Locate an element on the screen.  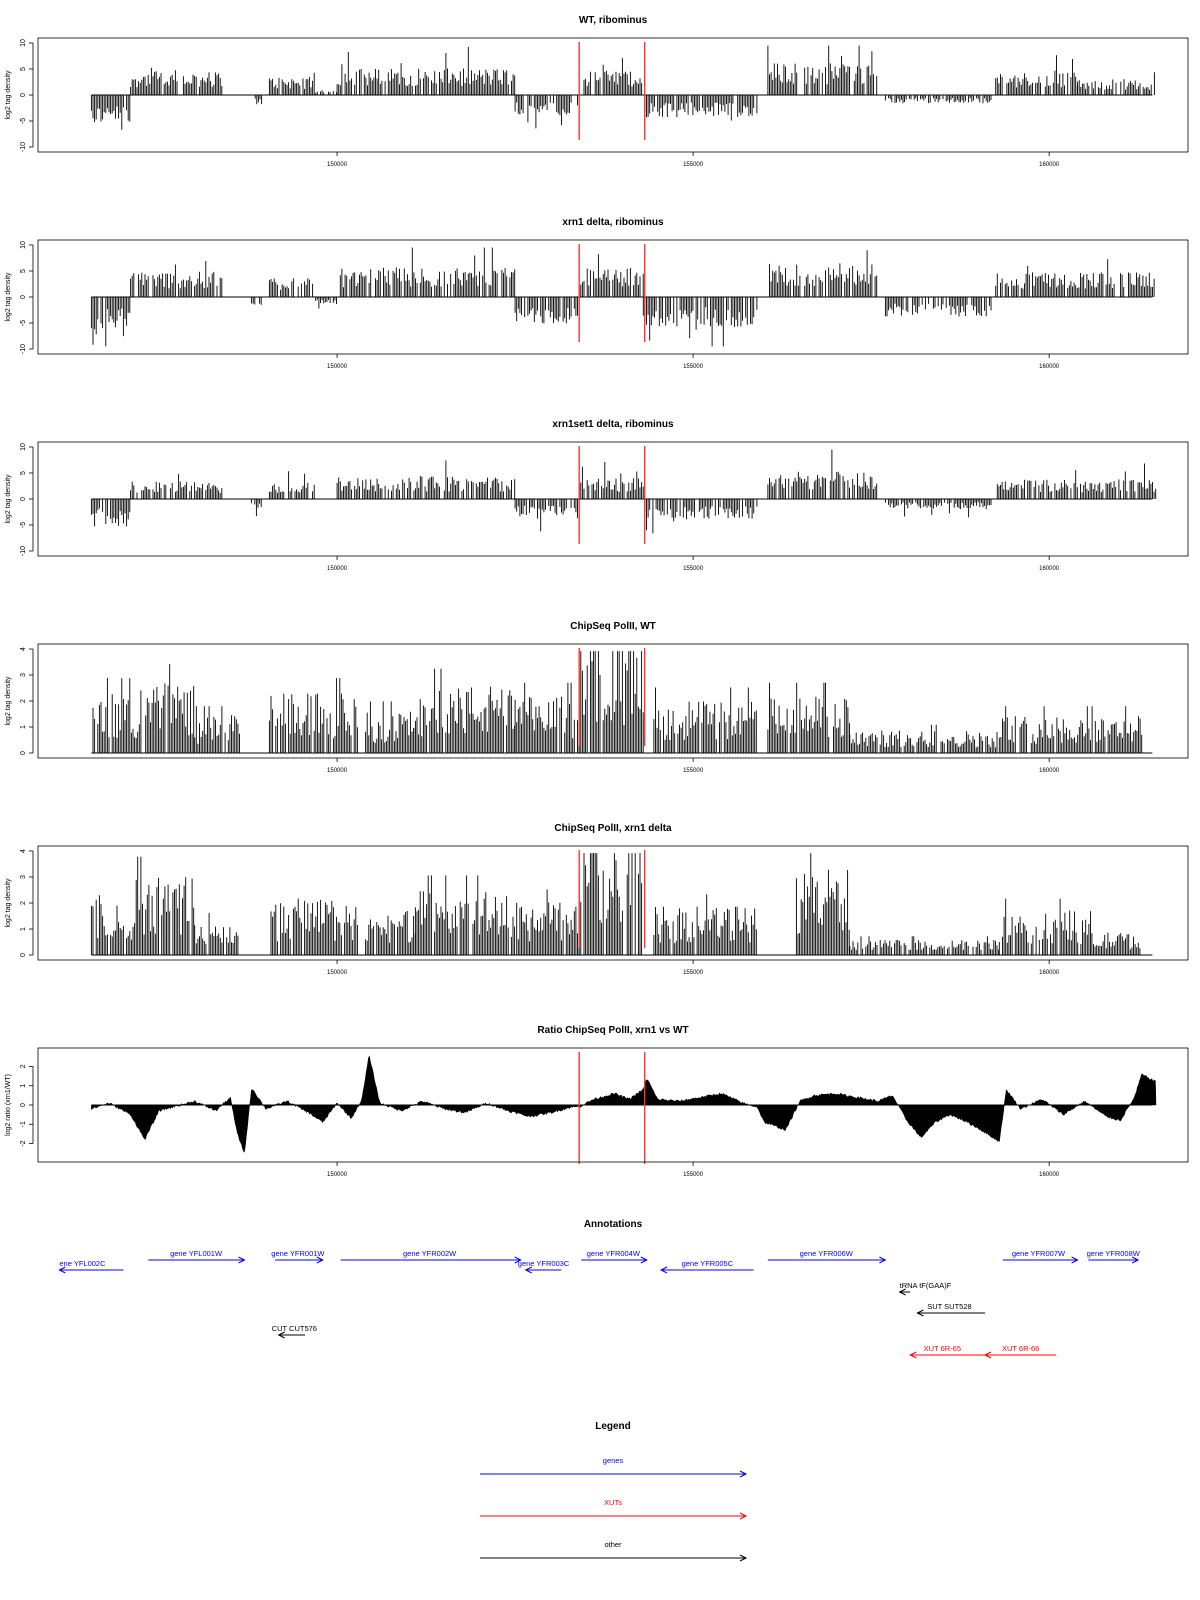
feature-label: gene YFR001W is located at coordinates (298, 1253).